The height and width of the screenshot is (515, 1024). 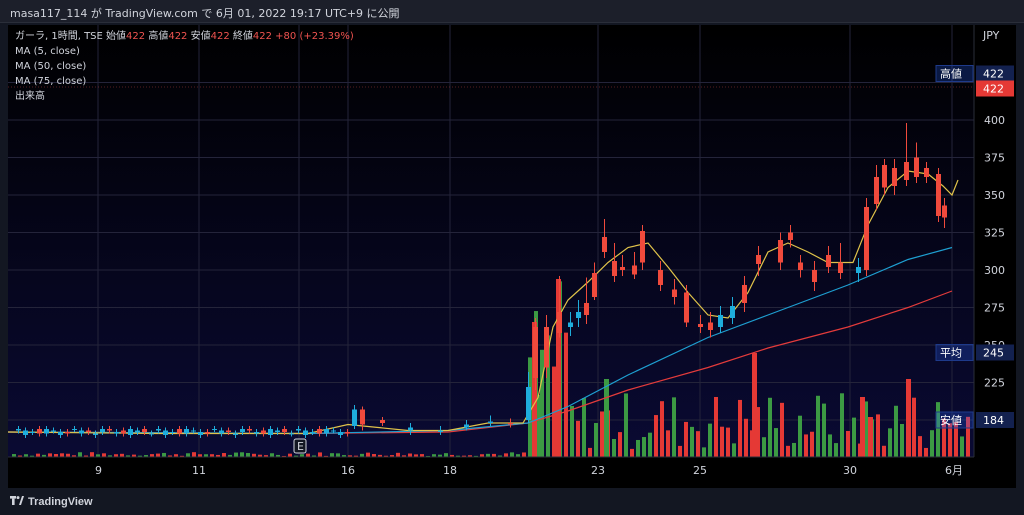 What do you see at coordinates (220, 36) in the screenshot?
I see `legend-low-value: 422` at bounding box center [220, 36].